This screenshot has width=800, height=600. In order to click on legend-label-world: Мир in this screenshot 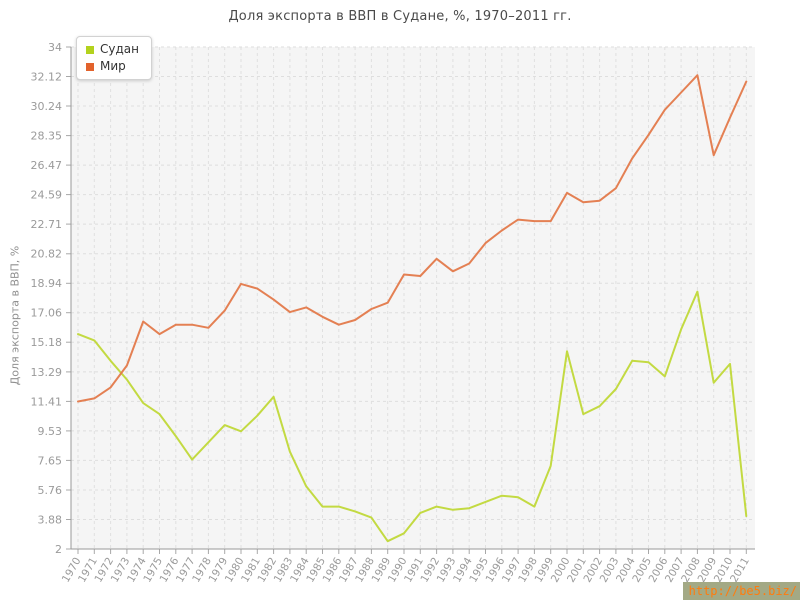, I will do `click(113, 66)`.